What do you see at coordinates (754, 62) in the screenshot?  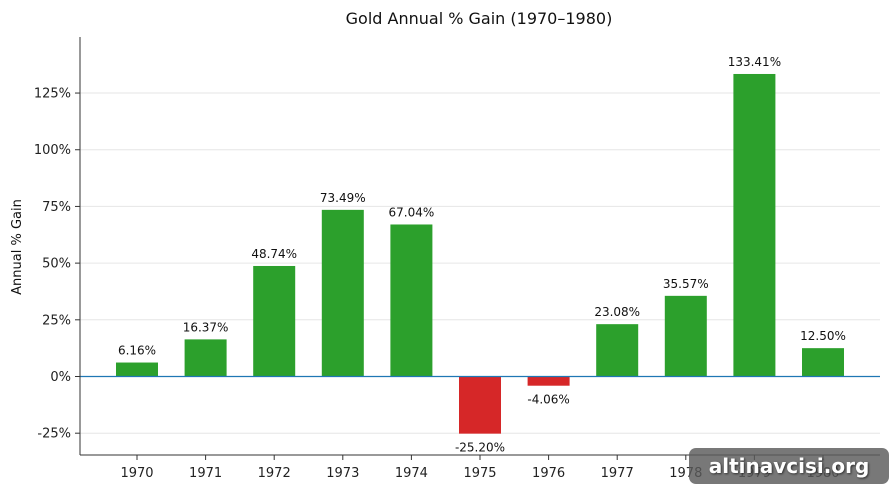 I see `data-label: 133.41%` at bounding box center [754, 62].